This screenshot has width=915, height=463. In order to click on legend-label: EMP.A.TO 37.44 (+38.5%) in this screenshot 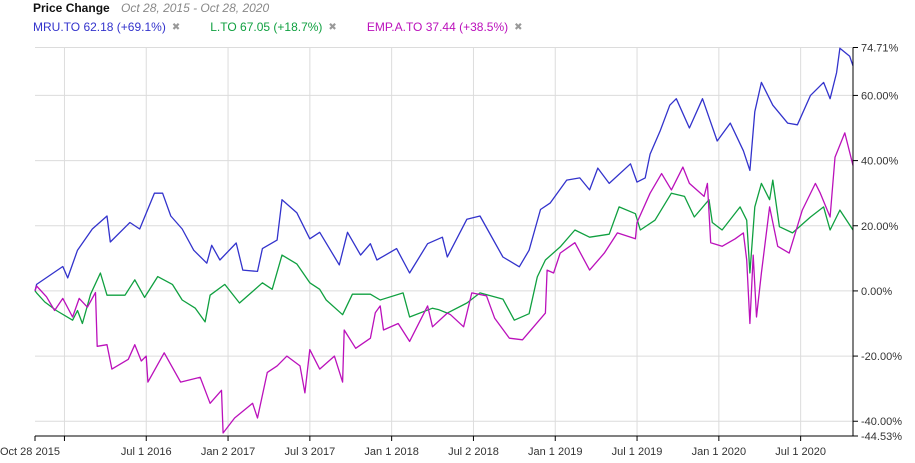, I will do `click(437, 27)`.